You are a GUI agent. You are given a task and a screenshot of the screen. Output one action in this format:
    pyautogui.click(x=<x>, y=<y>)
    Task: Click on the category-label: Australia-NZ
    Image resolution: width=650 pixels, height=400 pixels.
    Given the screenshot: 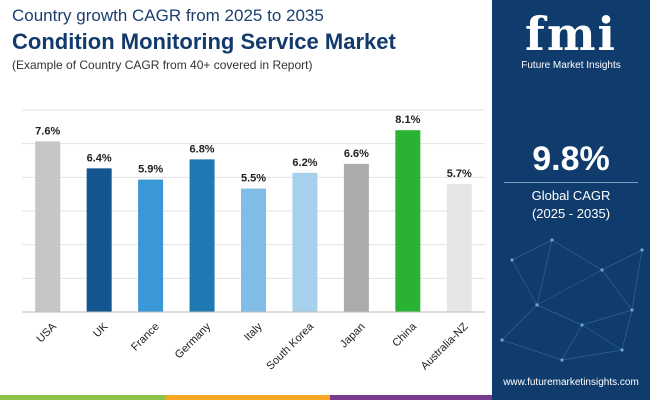 What is the action you would take?
    pyautogui.click(x=445, y=347)
    